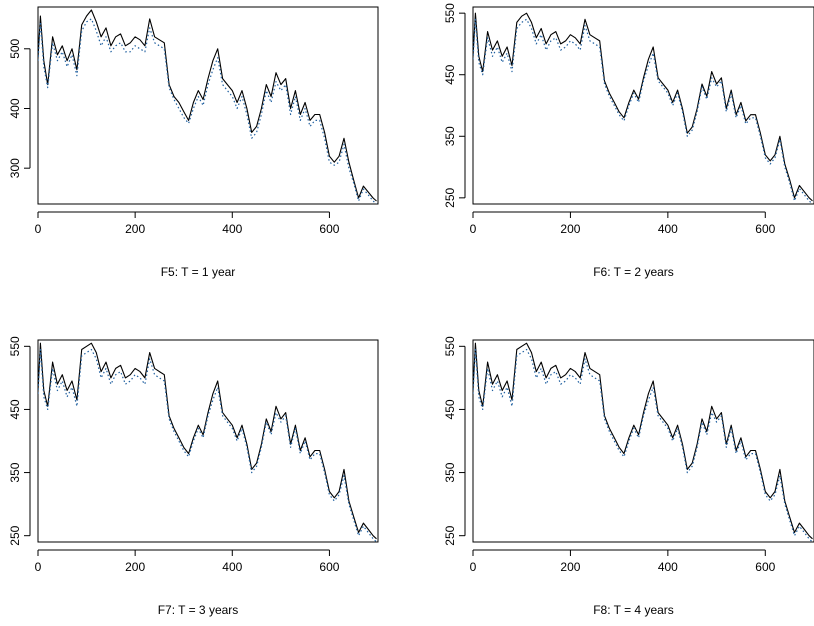 The height and width of the screenshot is (626, 814). I want to click on x-axis-title: F8: T = 4 years, so click(633, 610).